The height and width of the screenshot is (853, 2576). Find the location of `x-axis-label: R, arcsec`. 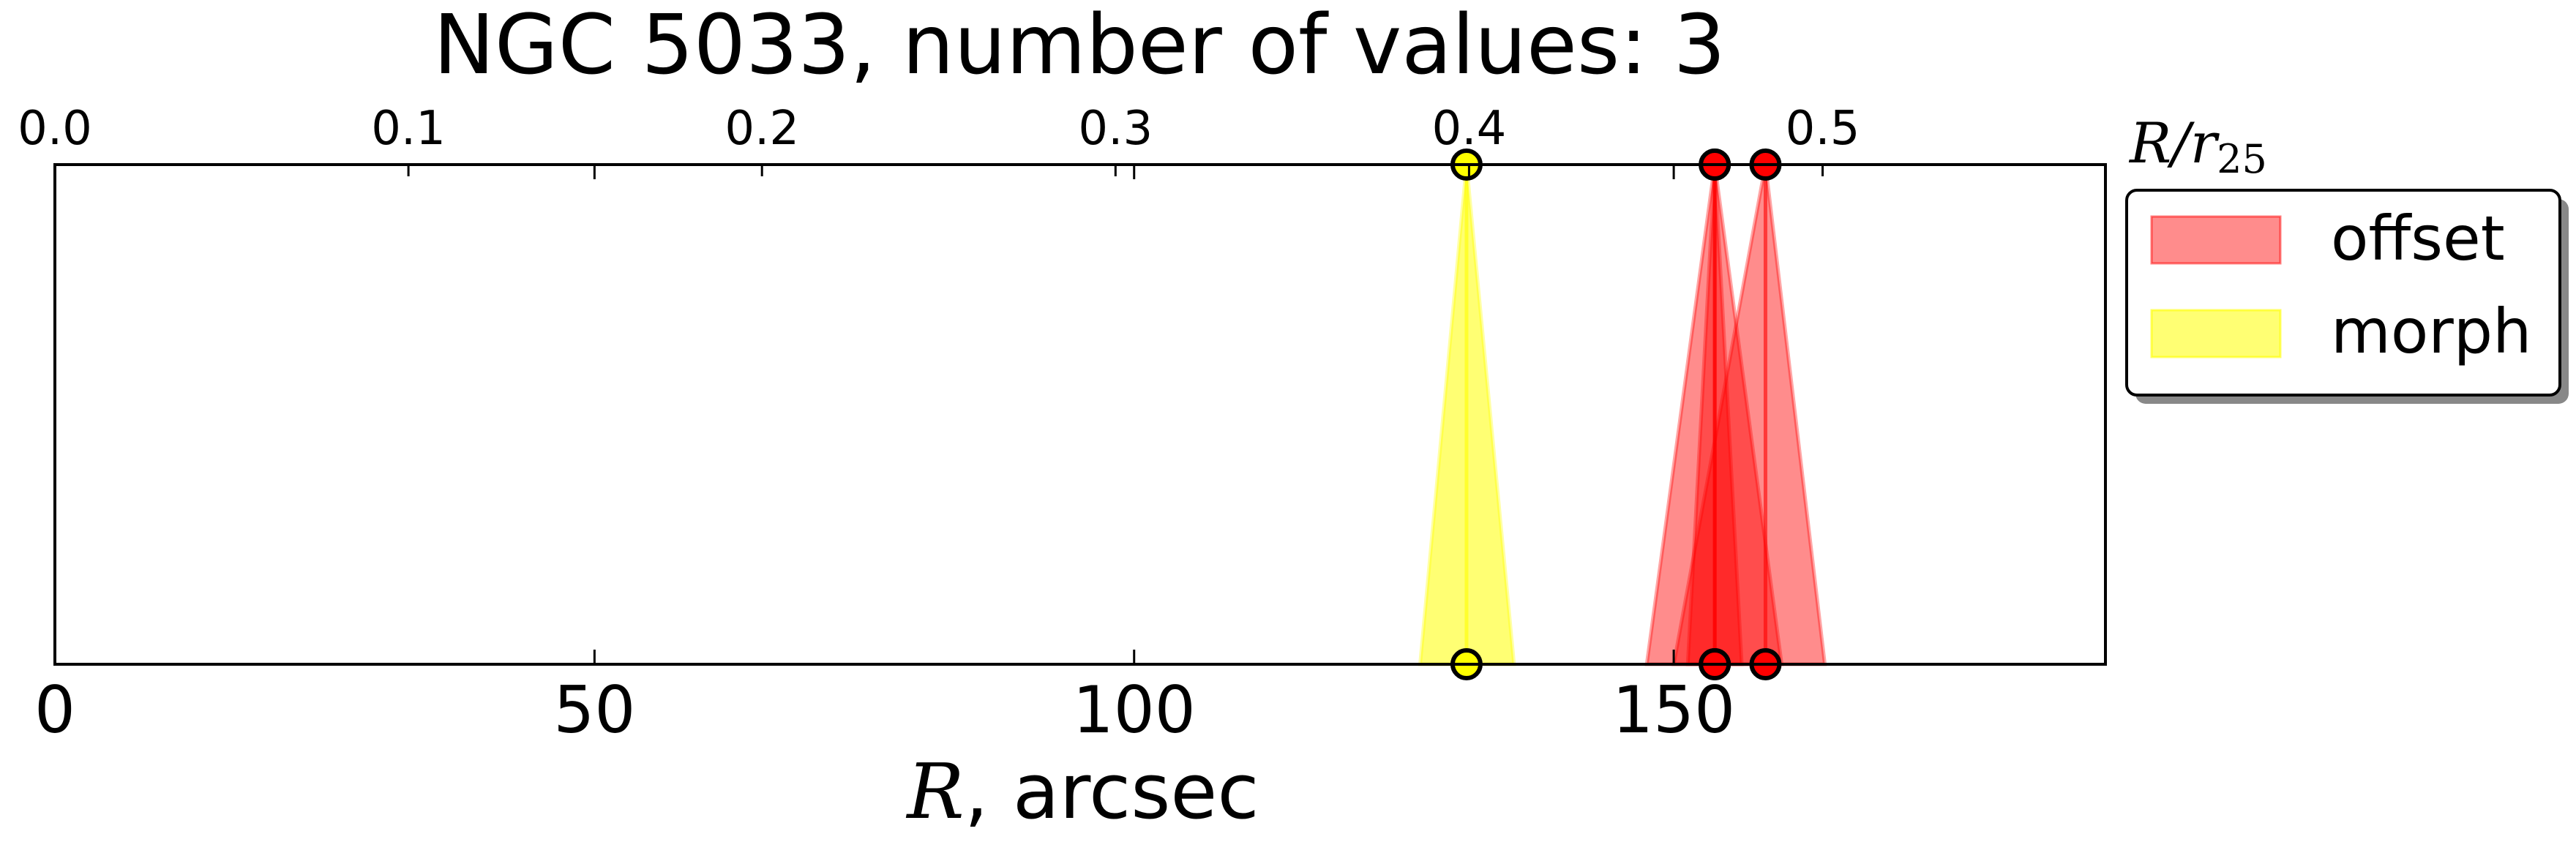

x-axis-label: R, arcsec is located at coordinates (1082, 791).